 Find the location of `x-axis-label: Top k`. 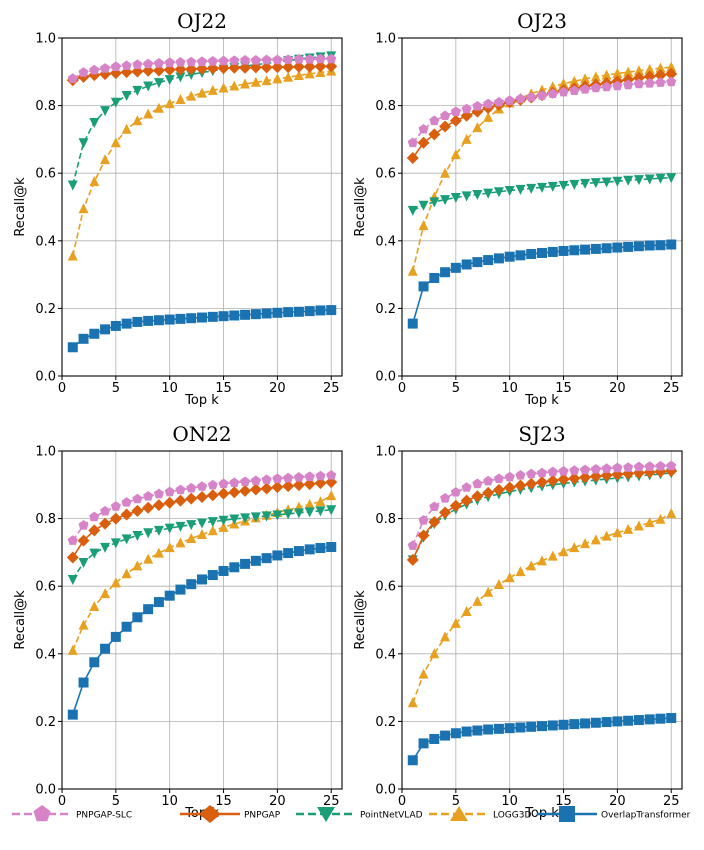

x-axis-label: Top k is located at coordinates (541, 400).